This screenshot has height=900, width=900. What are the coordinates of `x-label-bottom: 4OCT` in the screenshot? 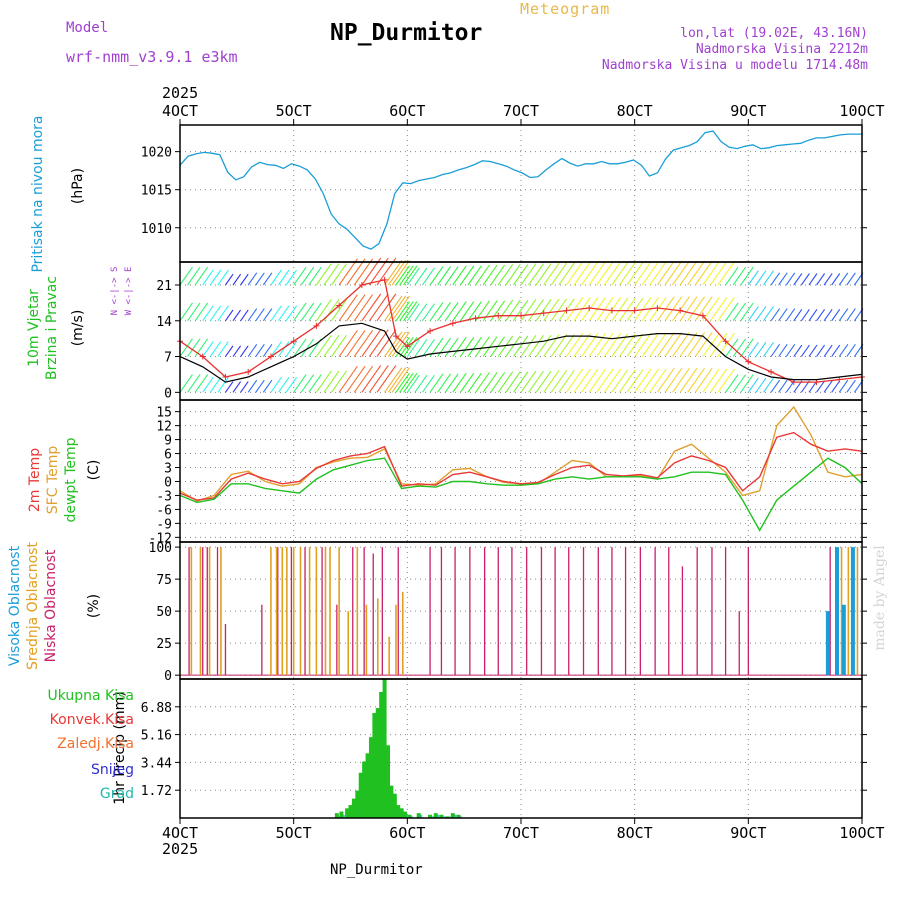 It's located at (180, 833).